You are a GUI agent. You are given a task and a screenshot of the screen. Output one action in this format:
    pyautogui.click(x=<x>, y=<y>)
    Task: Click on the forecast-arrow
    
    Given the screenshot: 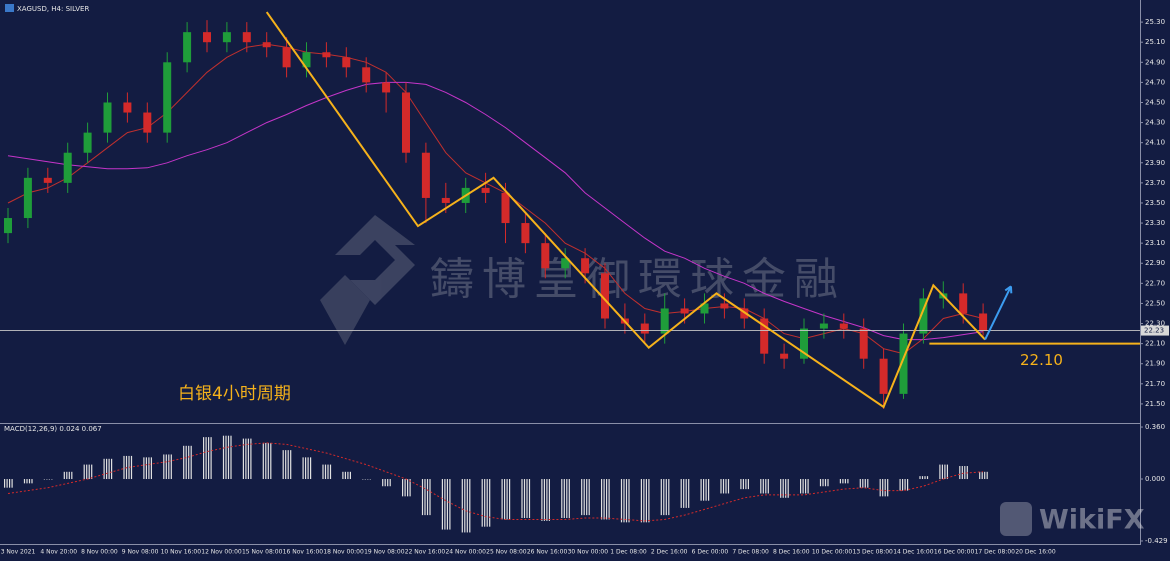 What is the action you would take?
    pyautogui.click(x=998, y=313)
    